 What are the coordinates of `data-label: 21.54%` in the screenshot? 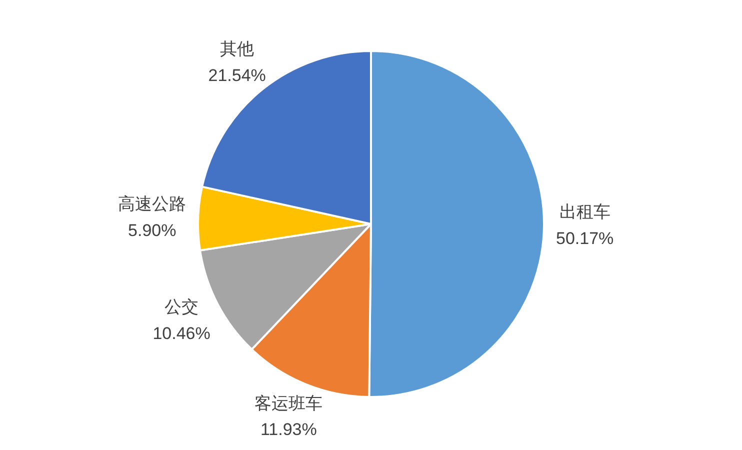 It's located at (237, 75).